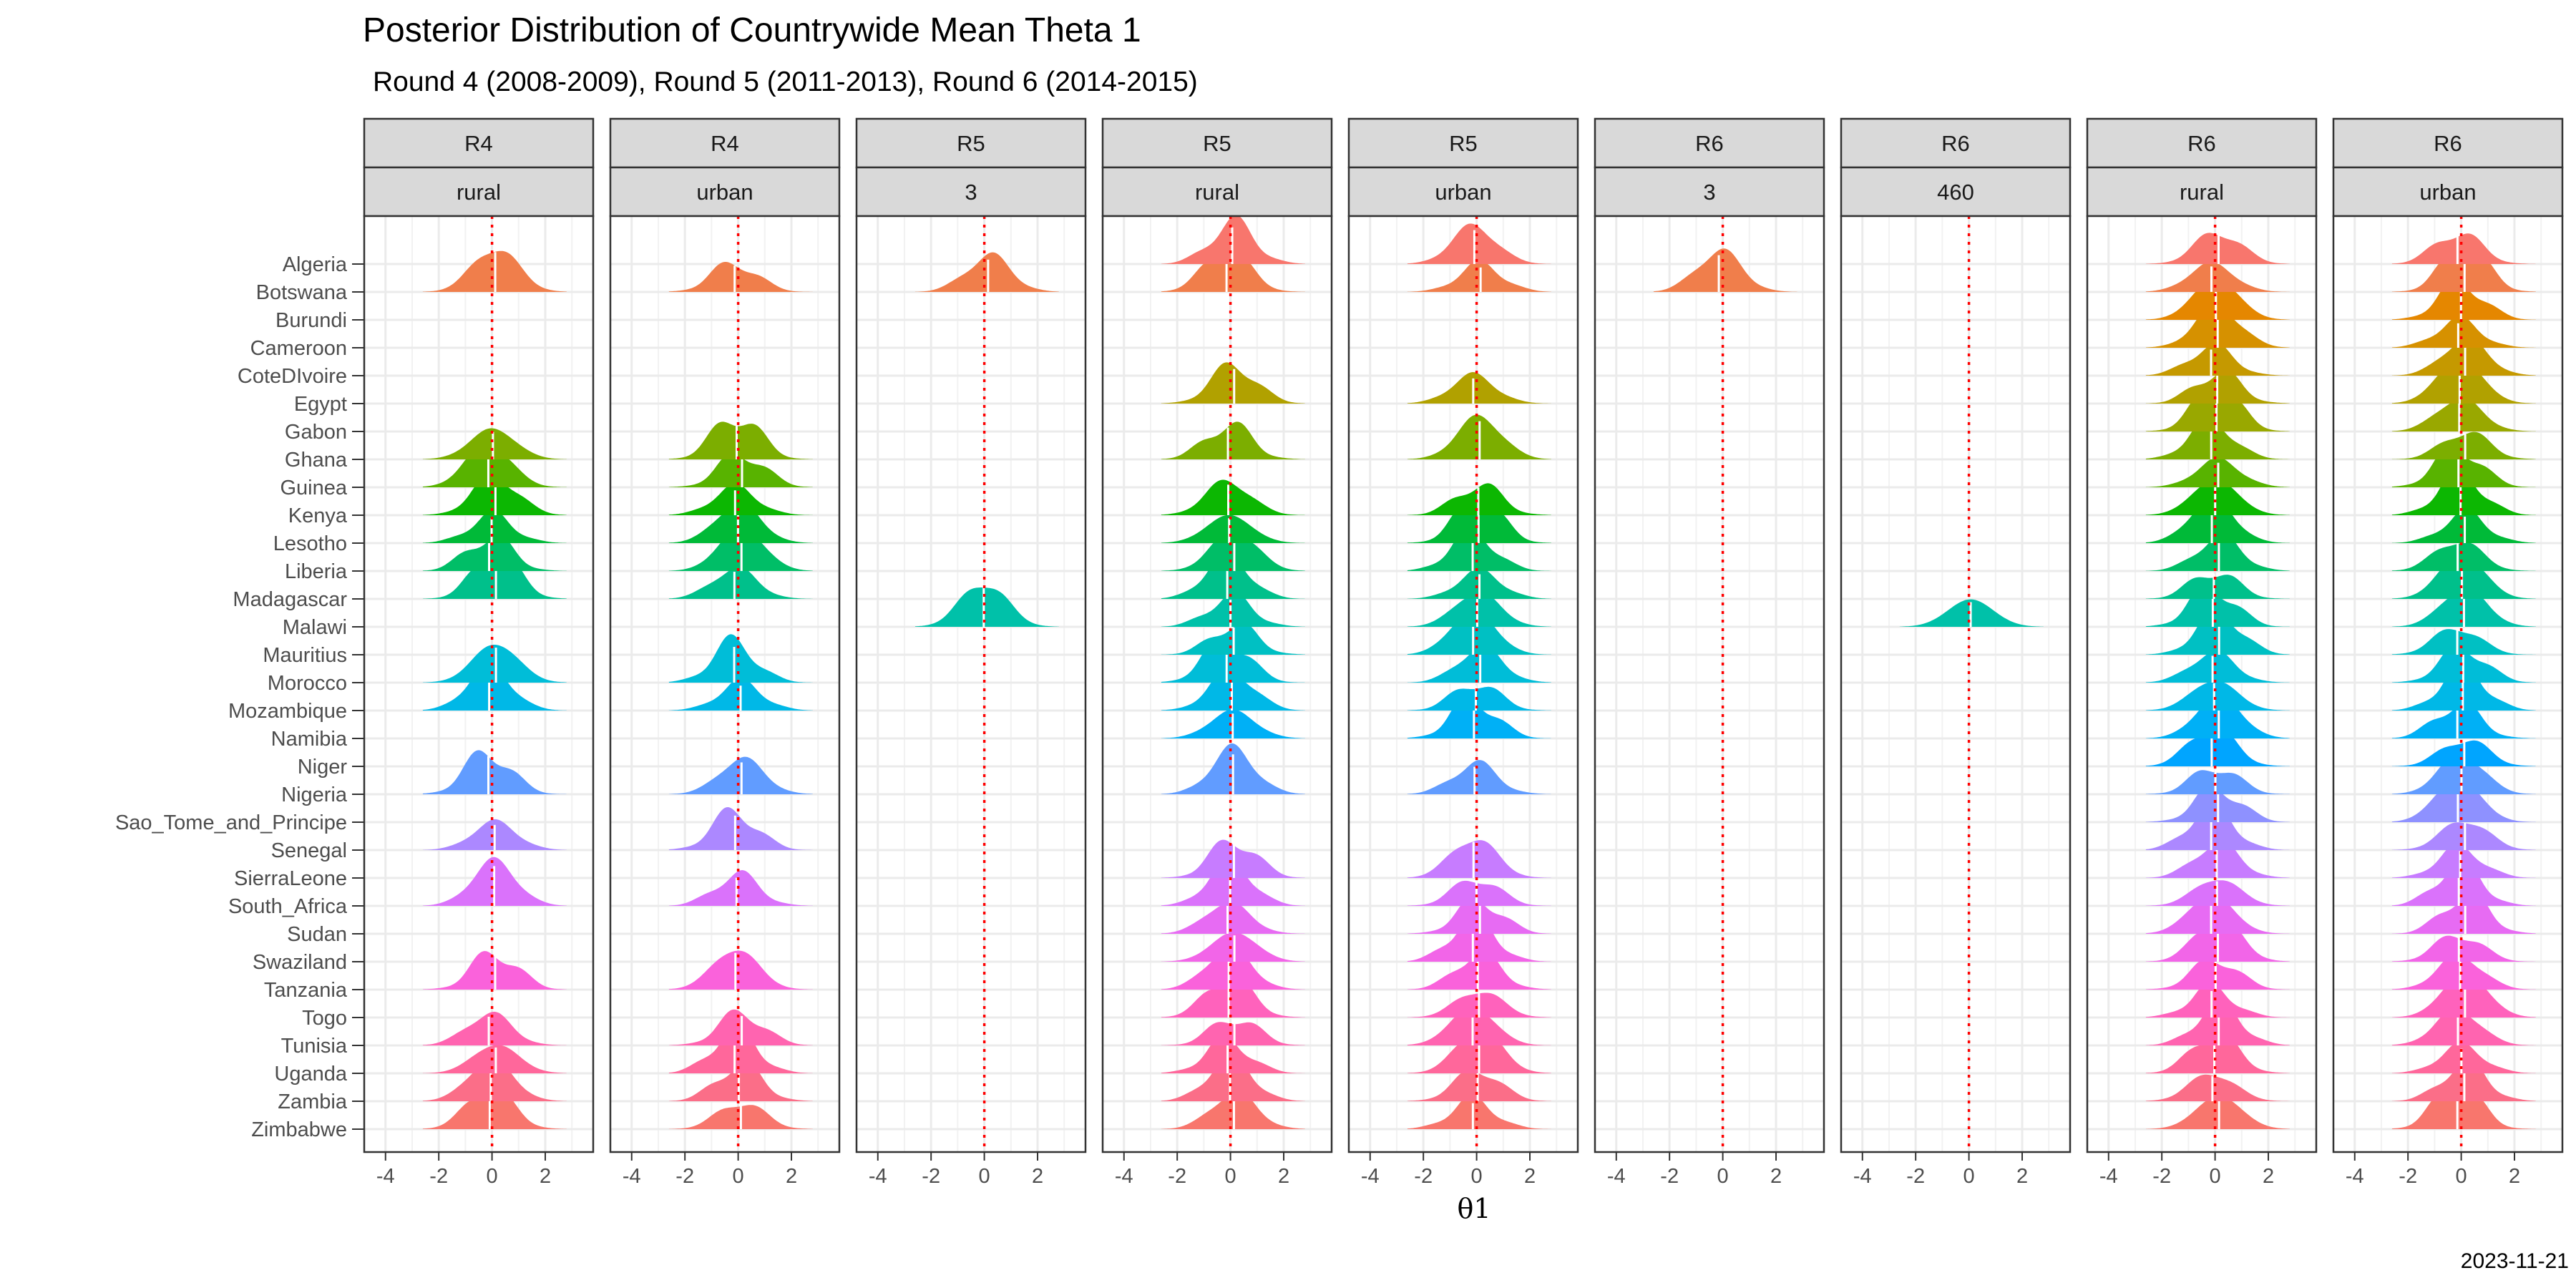 This screenshot has height=1288, width=2576. I want to click on country-label: Uganda, so click(310, 1074).